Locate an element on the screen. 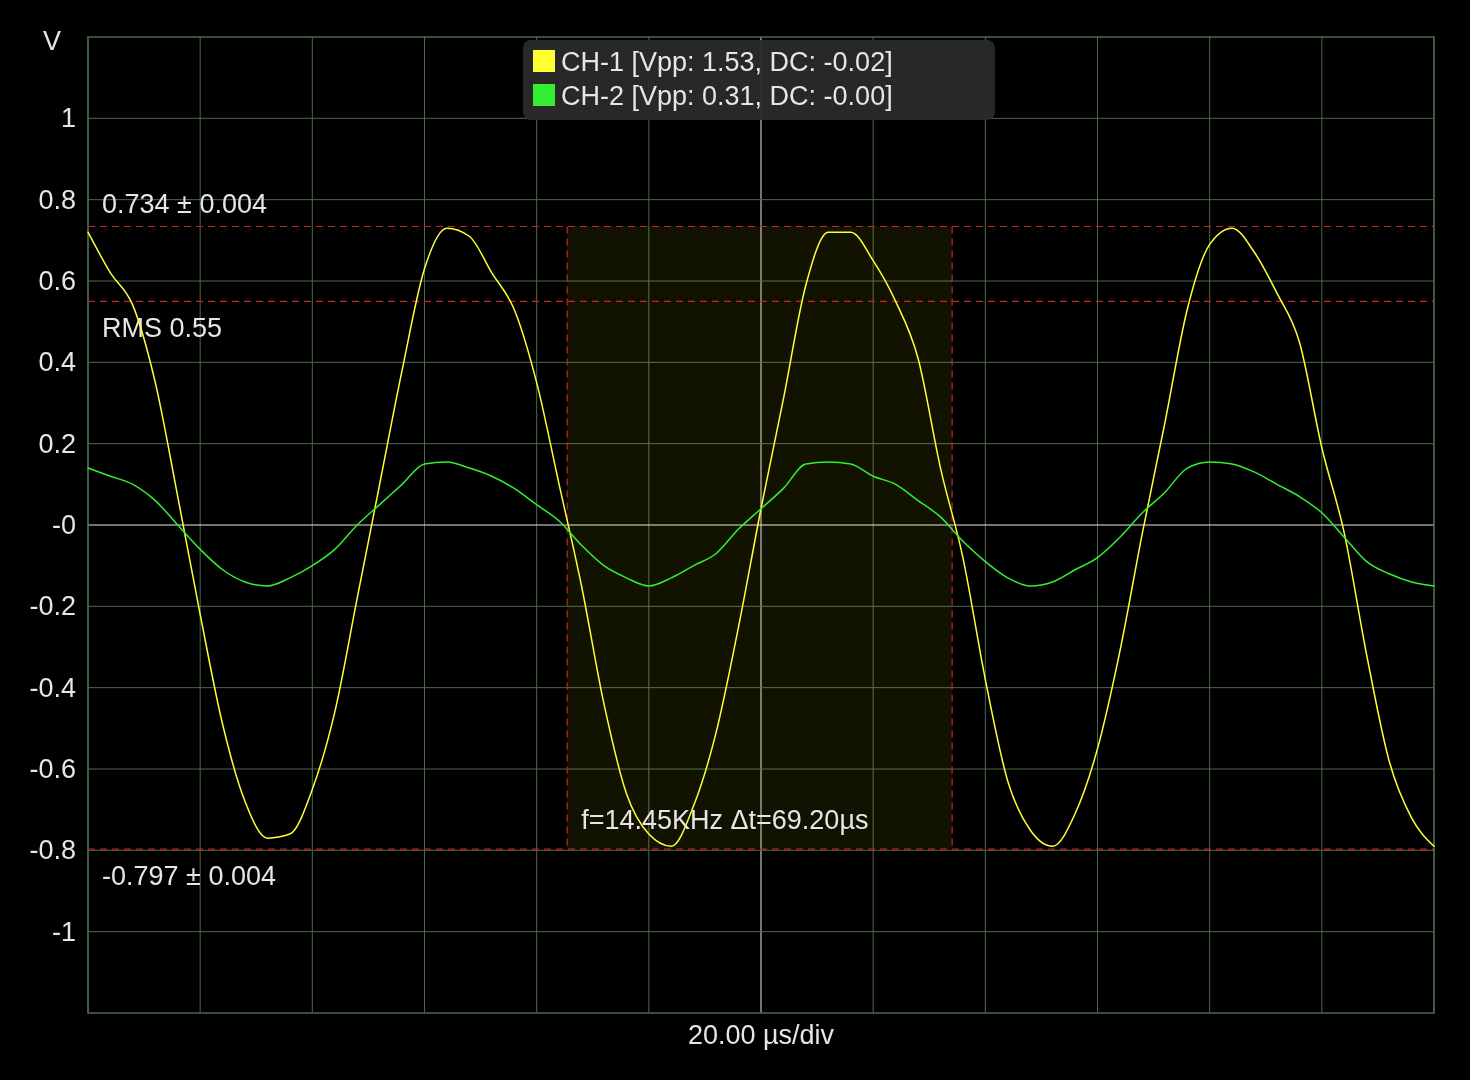  y-tick-label: 0.2 is located at coordinates (57, 443).